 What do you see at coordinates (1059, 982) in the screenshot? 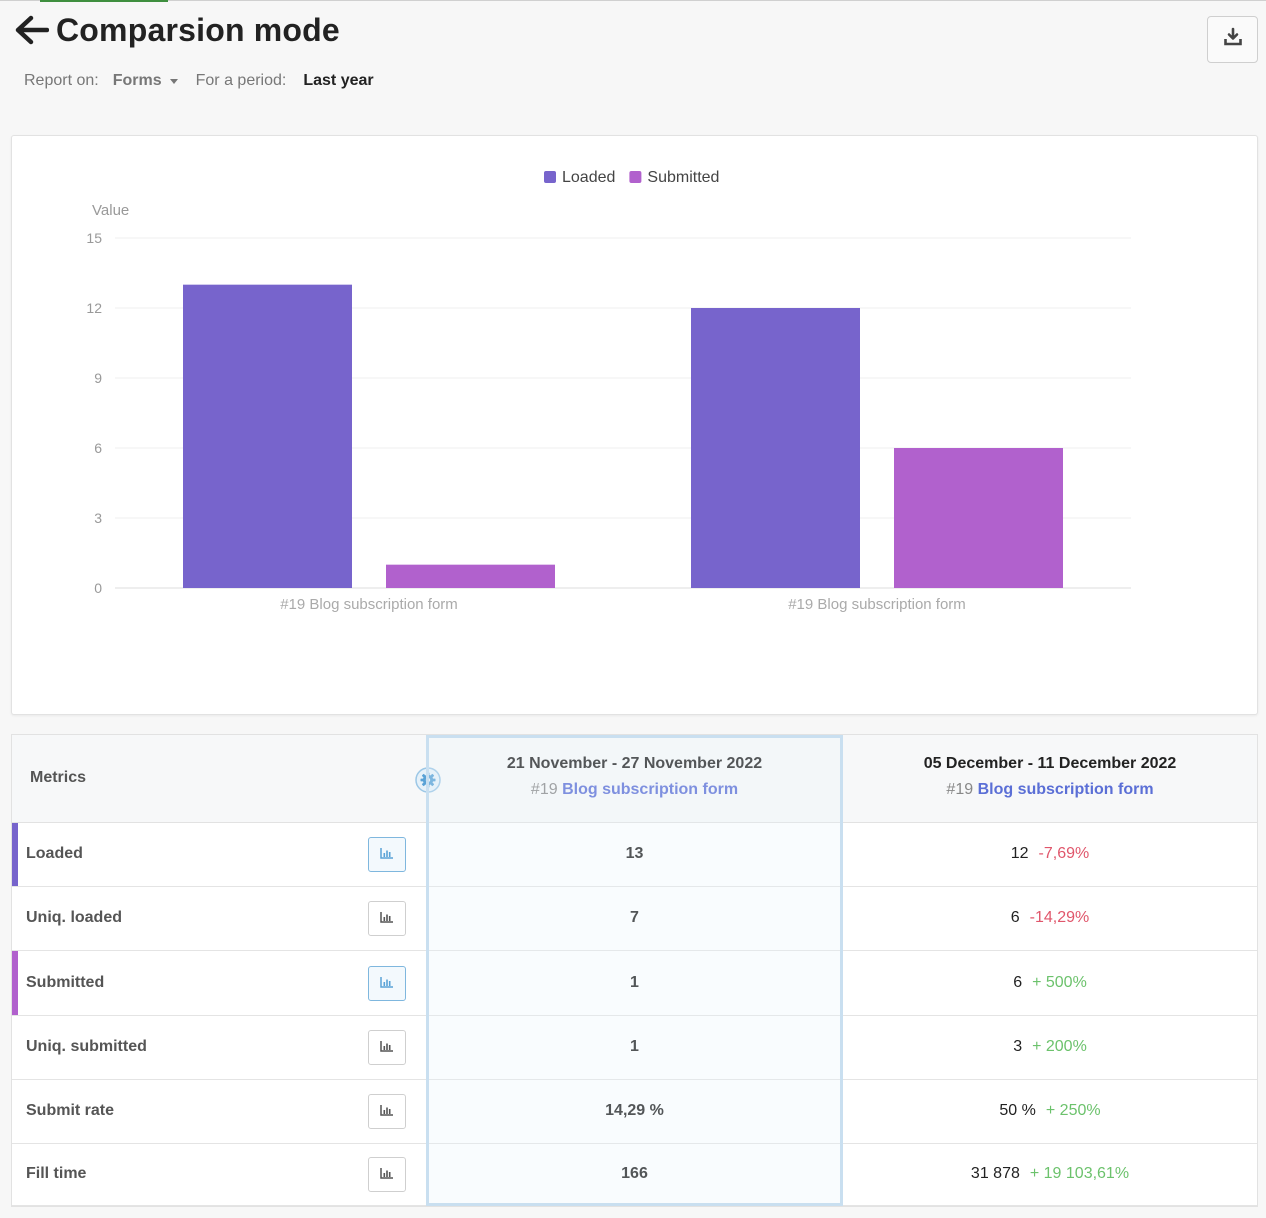
I see `change-percentage: + 500%` at bounding box center [1059, 982].